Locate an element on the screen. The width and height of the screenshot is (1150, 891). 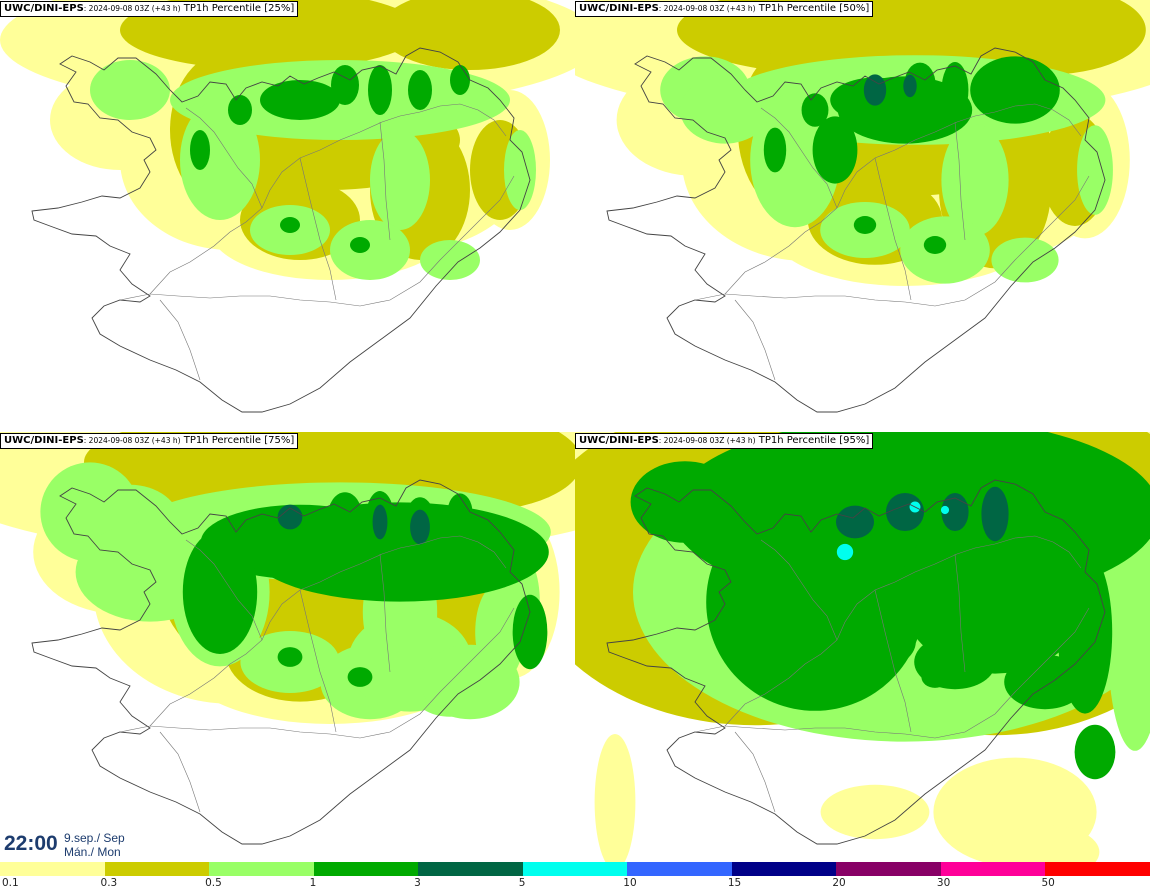
legend-label: 15 is located at coordinates (734, 883).